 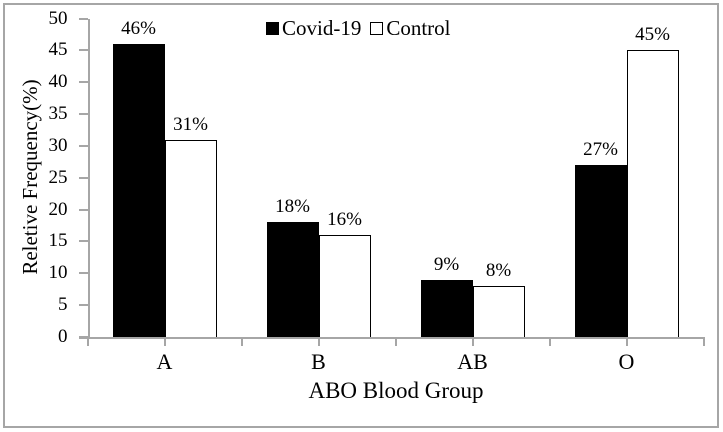 I want to click on y-axis-tick-label: 25, so click(x=58, y=177).